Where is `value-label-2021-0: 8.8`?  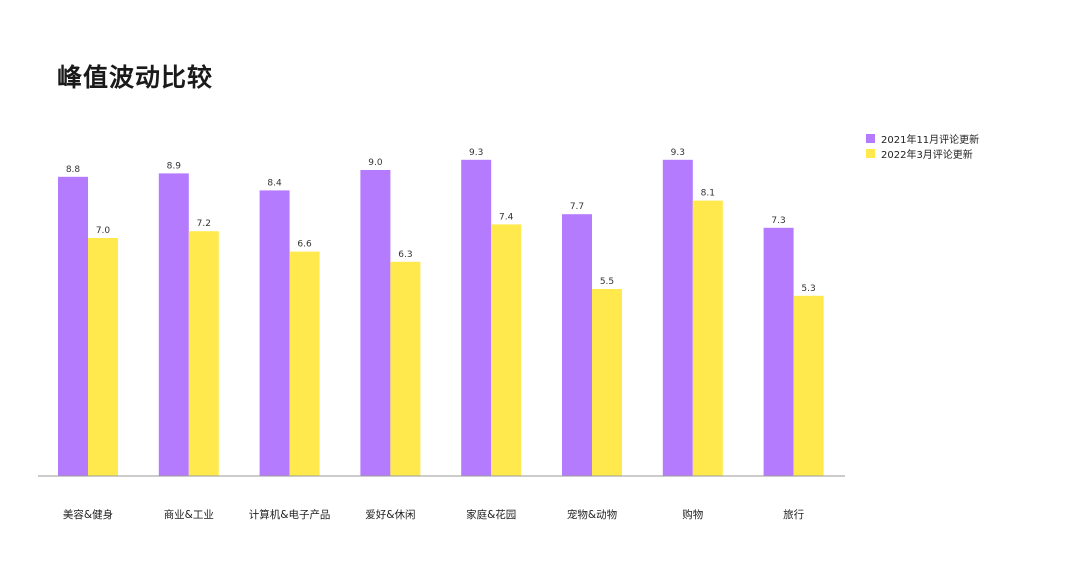
value-label-2021-0: 8.8 is located at coordinates (73, 170).